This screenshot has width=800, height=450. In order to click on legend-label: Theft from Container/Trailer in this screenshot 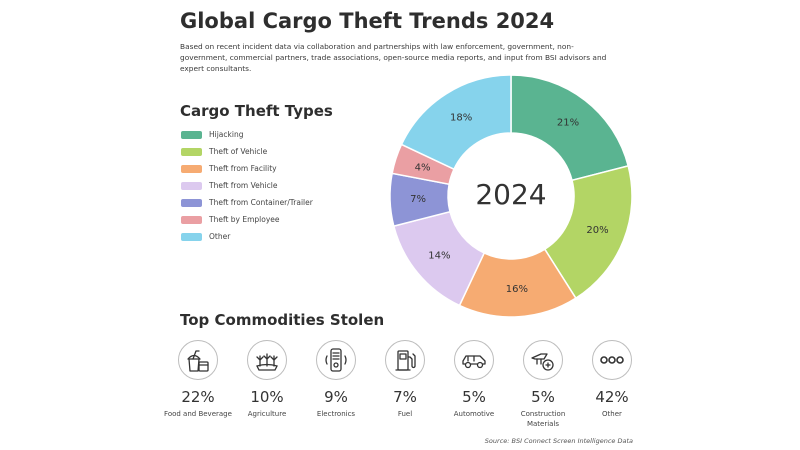, I will do `click(261, 202)`.